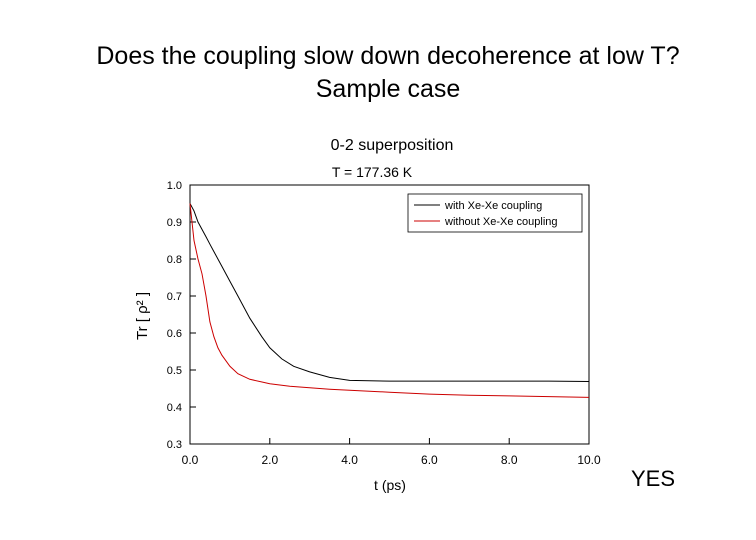  I want to click on x-tick-label: 6.0, so click(429, 460).